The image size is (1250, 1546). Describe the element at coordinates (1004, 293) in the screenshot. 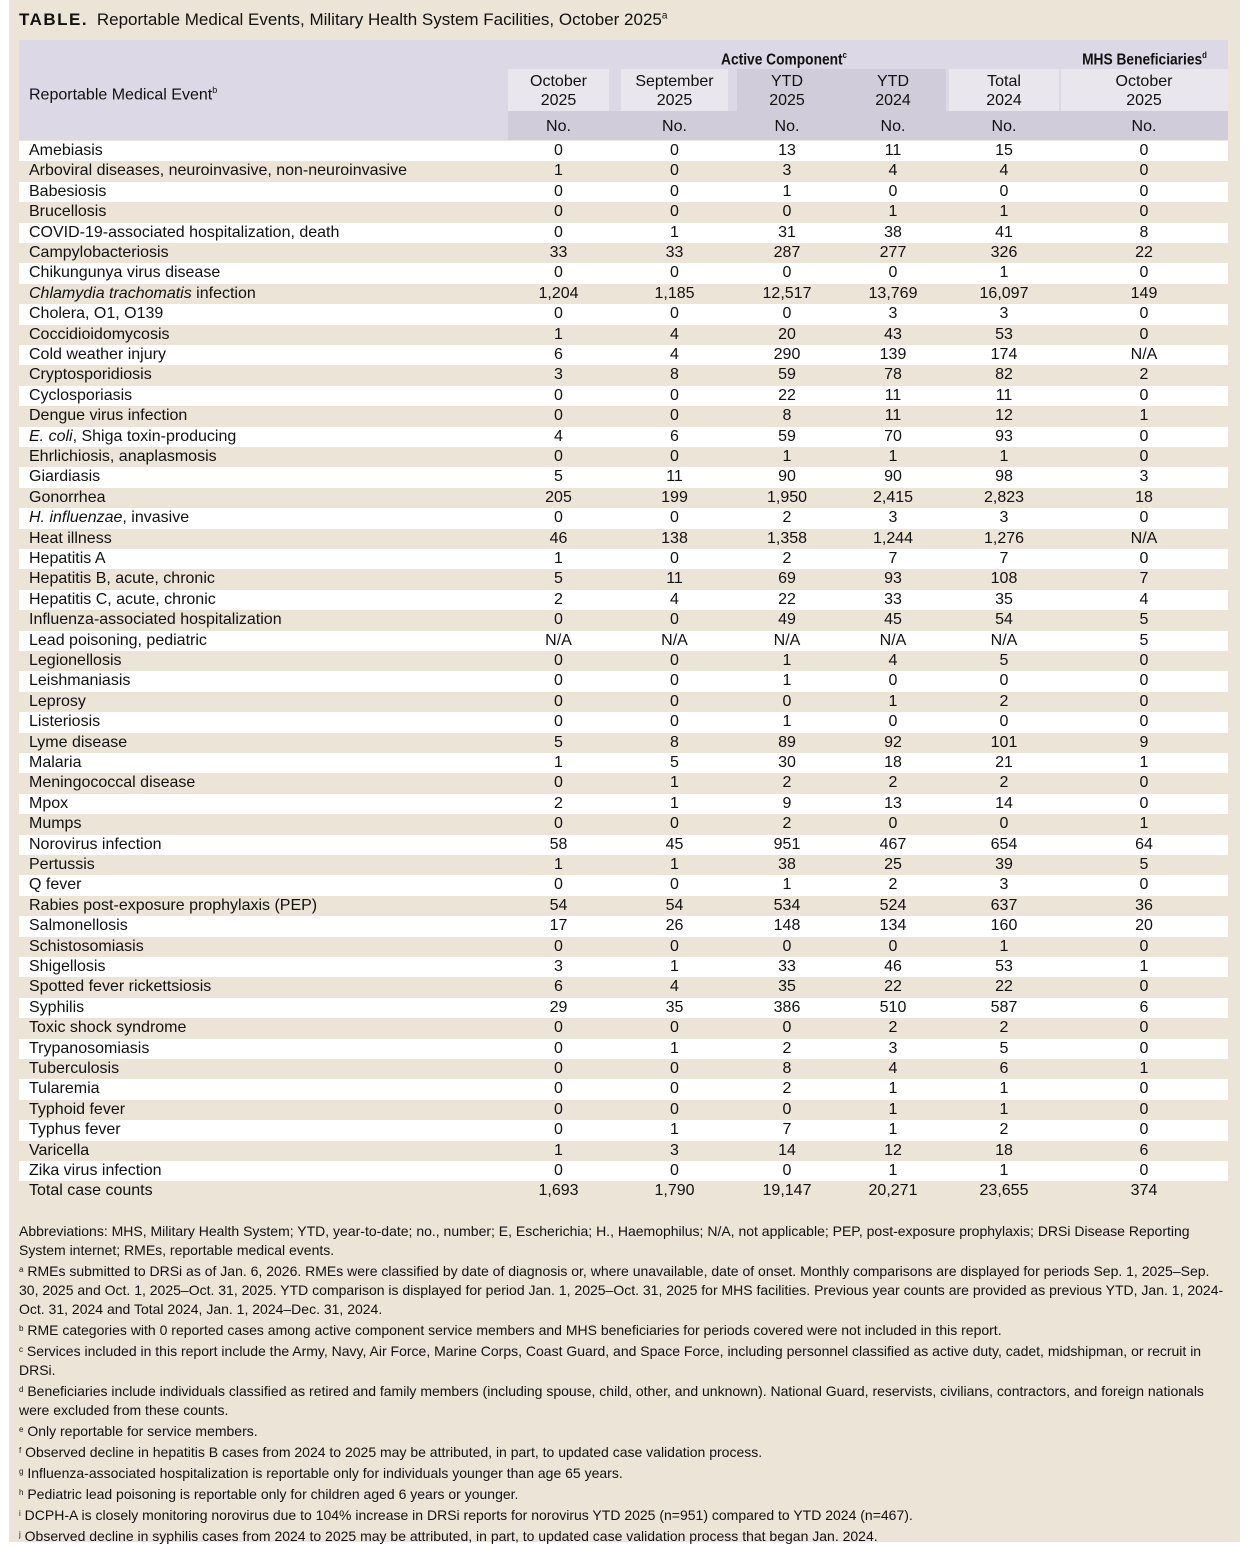

I see `cell-col5: 16,097` at that location.